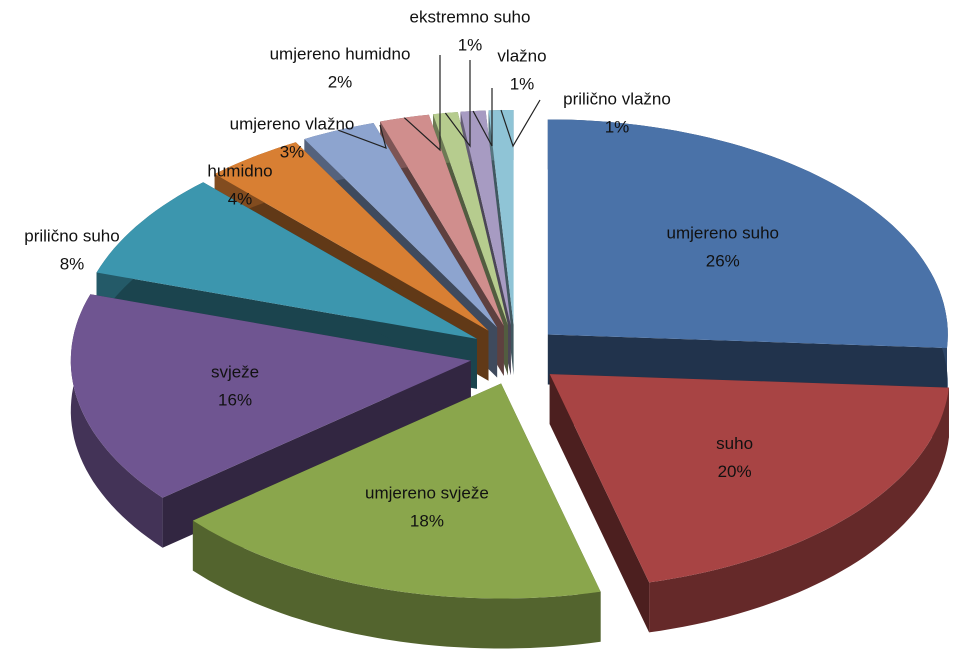 Image resolution: width=958 pixels, height=653 pixels. I want to click on slice-value-label: 16%, so click(235, 399).